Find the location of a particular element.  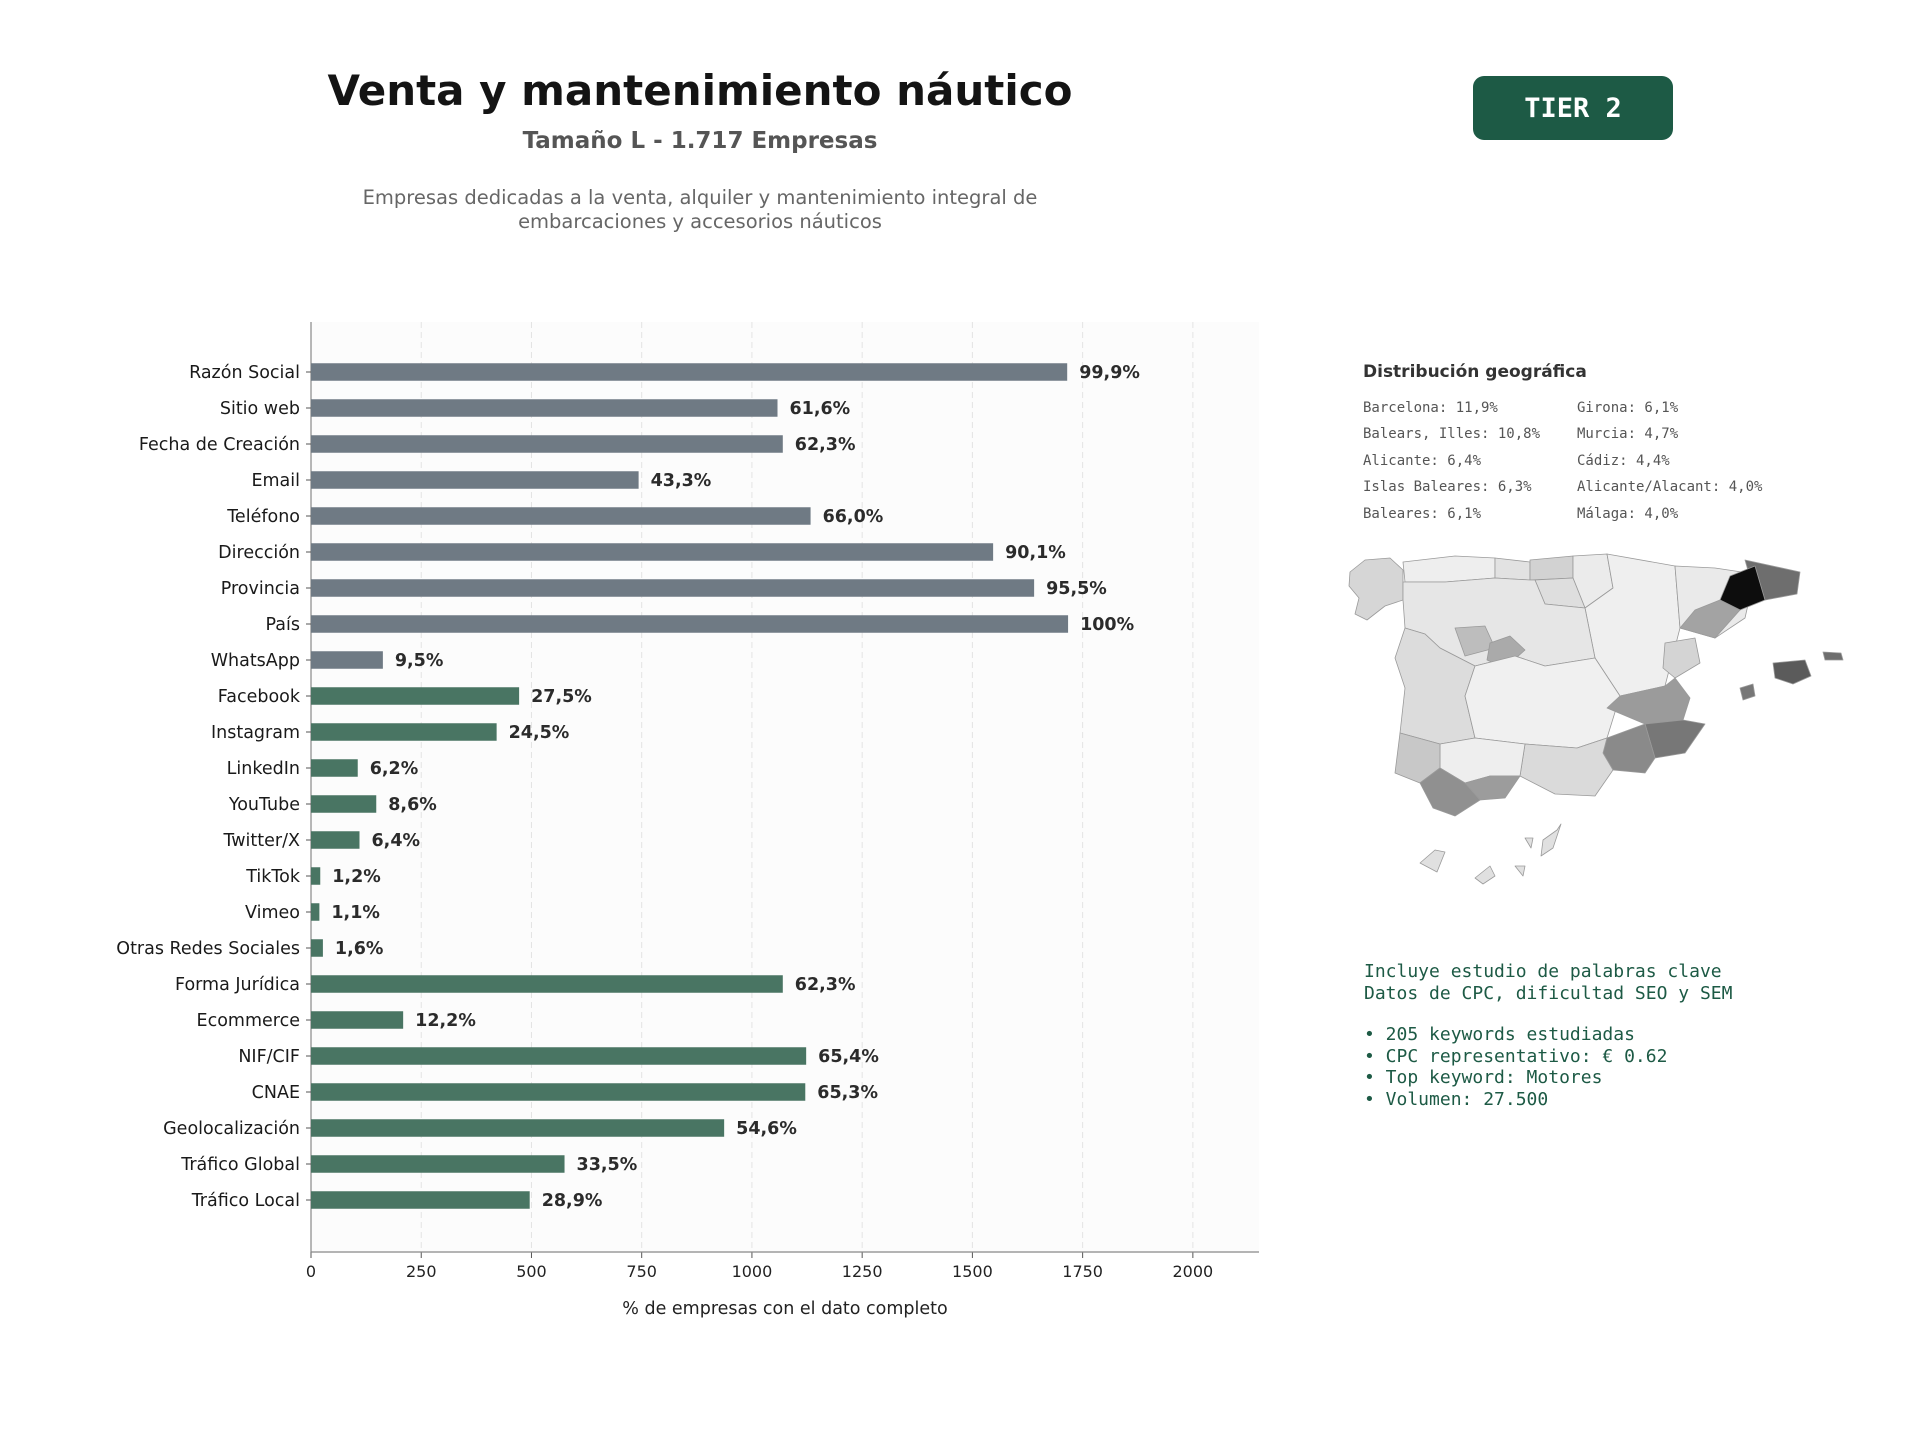

keyword-intro-line: Datos de CPC, dificultad SEO y SEM is located at coordinates (1548, 993).